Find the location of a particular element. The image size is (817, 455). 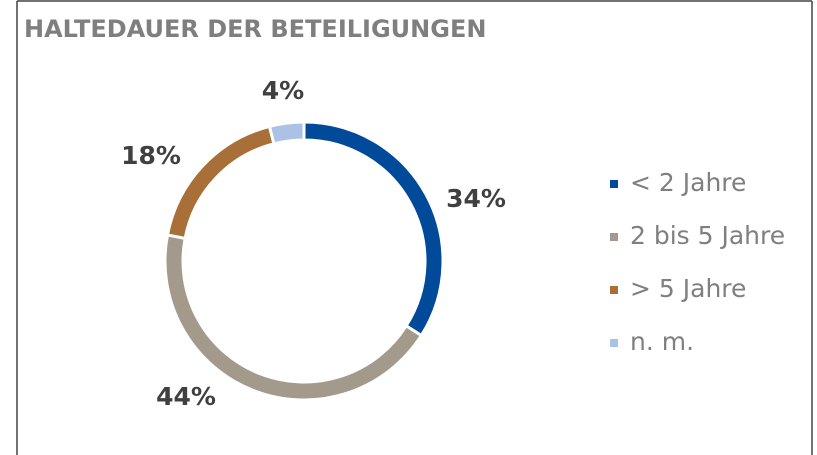

legend-label: > 5 Jahre is located at coordinates (688, 288).